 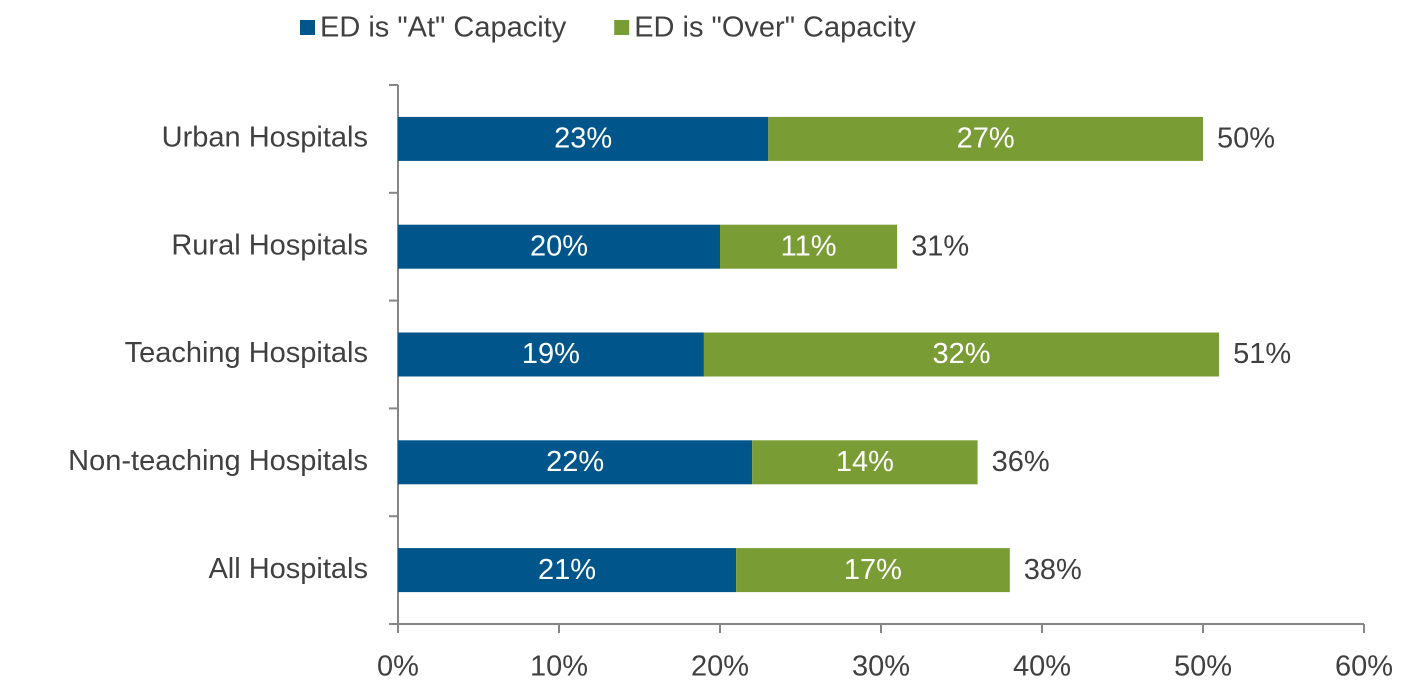 I want to click on bar-label: 27%, so click(x=986, y=139).